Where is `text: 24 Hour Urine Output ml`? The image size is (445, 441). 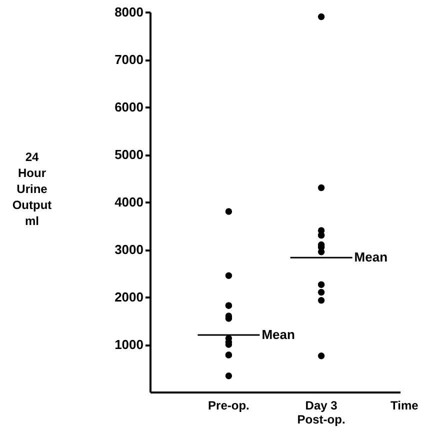
text: 24 Hour Urine Output ml is located at coordinates (32, 189).